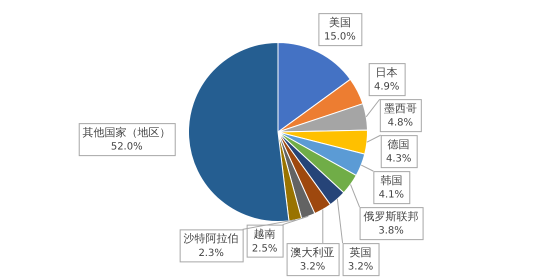 The width and height of the screenshot is (550, 278). I want to click on slice-label: 墨西哥, so click(400, 108).